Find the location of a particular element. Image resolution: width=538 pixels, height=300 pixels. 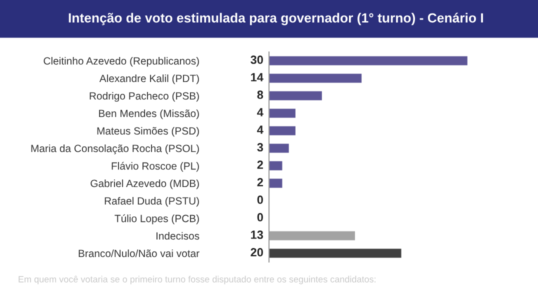

y-tick-label: Rodrigo Pacheco (PSB) is located at coordinates (144, 97).